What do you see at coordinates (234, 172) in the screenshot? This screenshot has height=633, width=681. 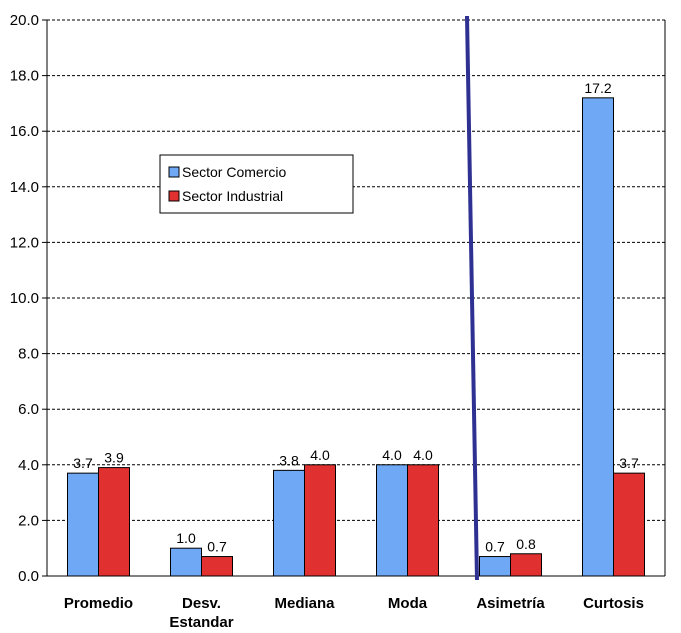 I see `legend-label: Sector Comercio` at bounding box center [234, 172].